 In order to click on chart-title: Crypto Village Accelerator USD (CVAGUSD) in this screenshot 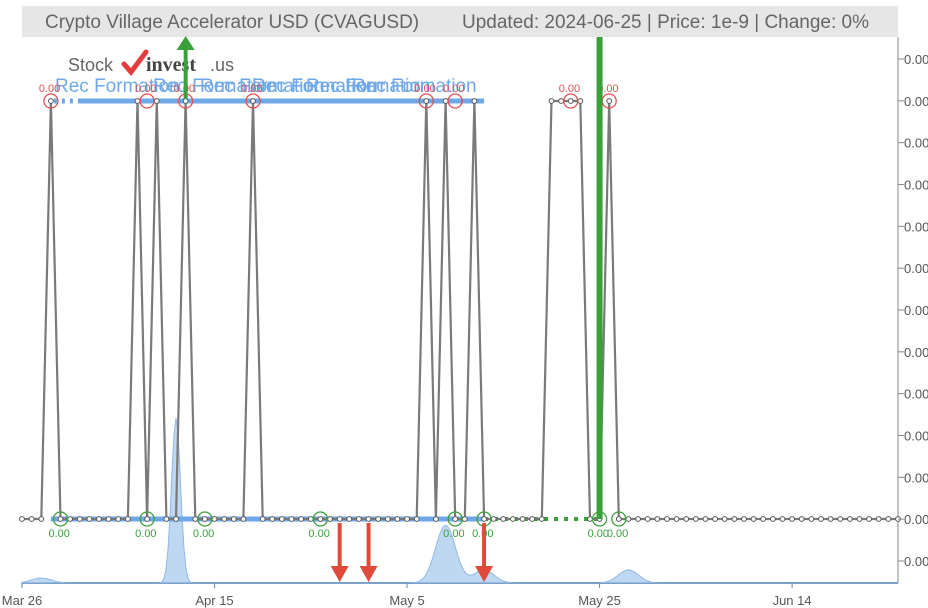, I will do `click(232, 22)`.